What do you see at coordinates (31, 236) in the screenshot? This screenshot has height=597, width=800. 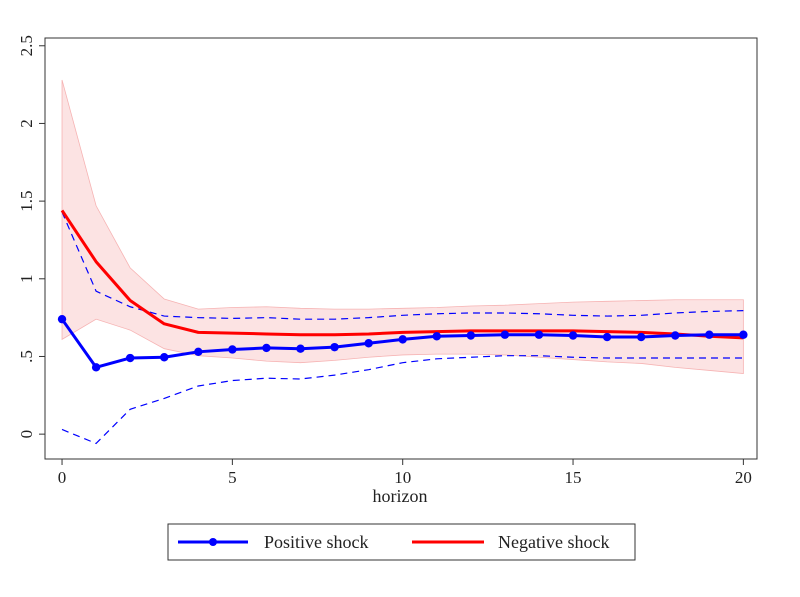 I see `y-axis: 0 .5 1 1.5 2 2.5` at bounding box center [31, 236].